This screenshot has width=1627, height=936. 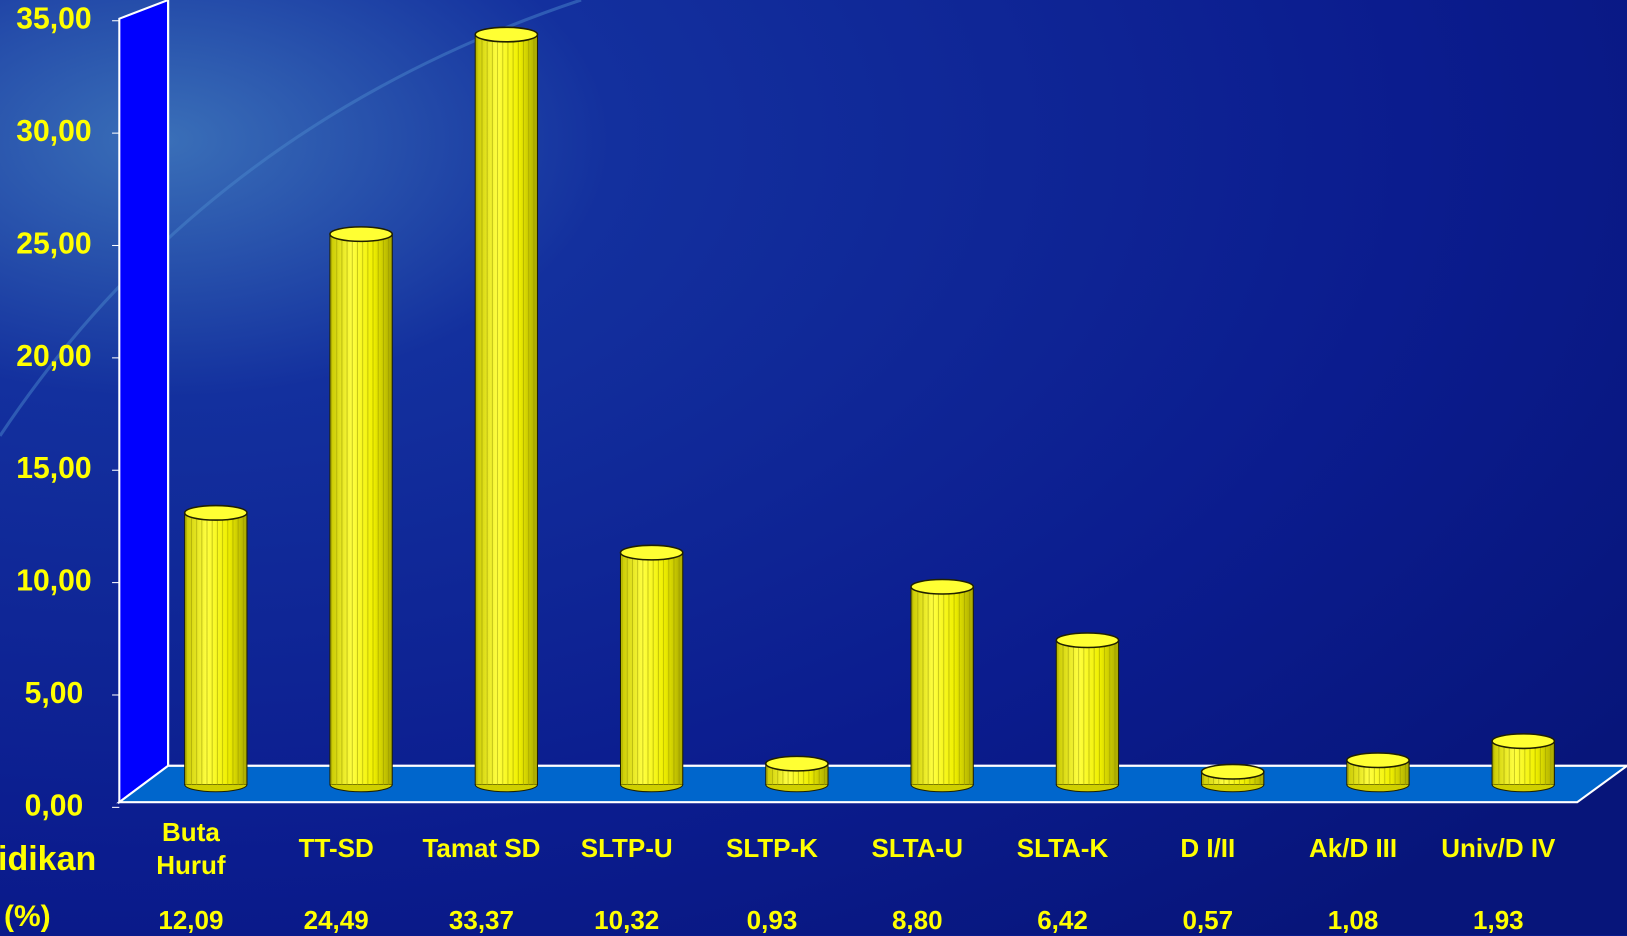 I want to click on y-tick-label: 35,00, so click(x=53, y=19).